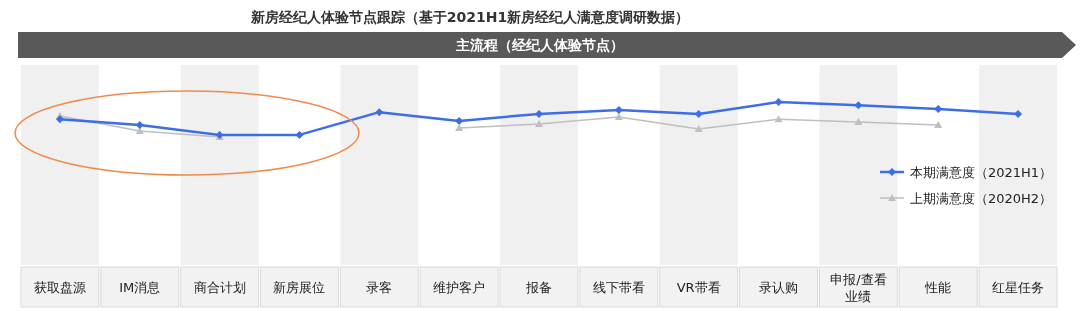  Describe the element at coordinates (219, 287) in the screenshot. I see `x-tick-label: 商合计划` at that location.